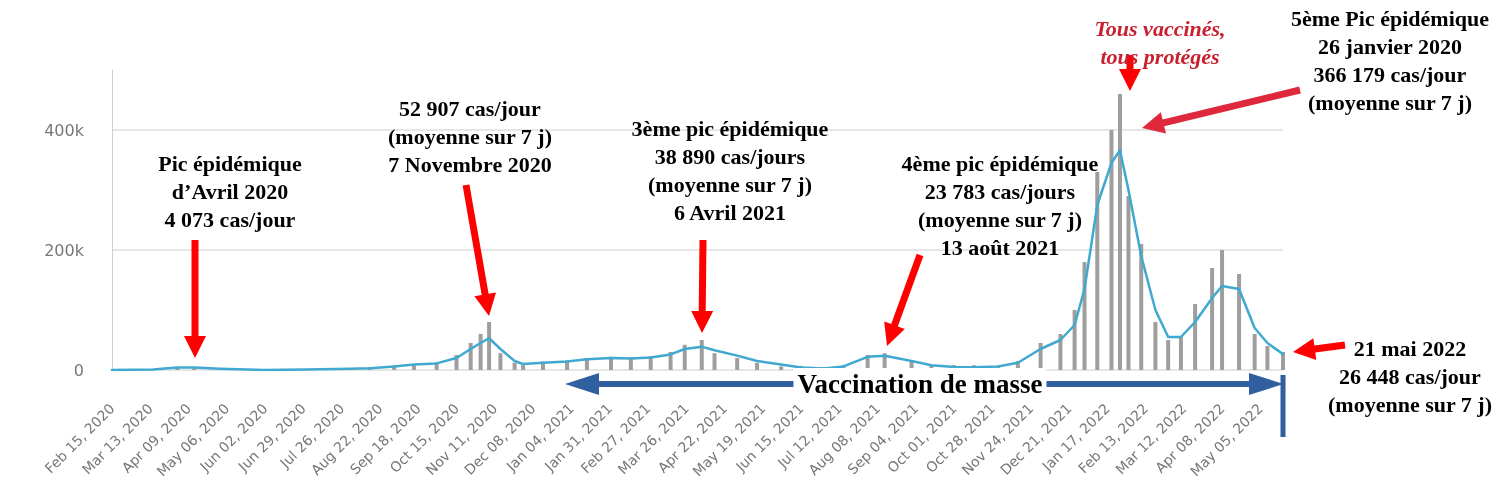 This screenshot has height=501, width=1510. What do you see at coordinates (78, 370) in the screenshot?
I see `y-tick-label: 0` at bounding box center [78, 370].